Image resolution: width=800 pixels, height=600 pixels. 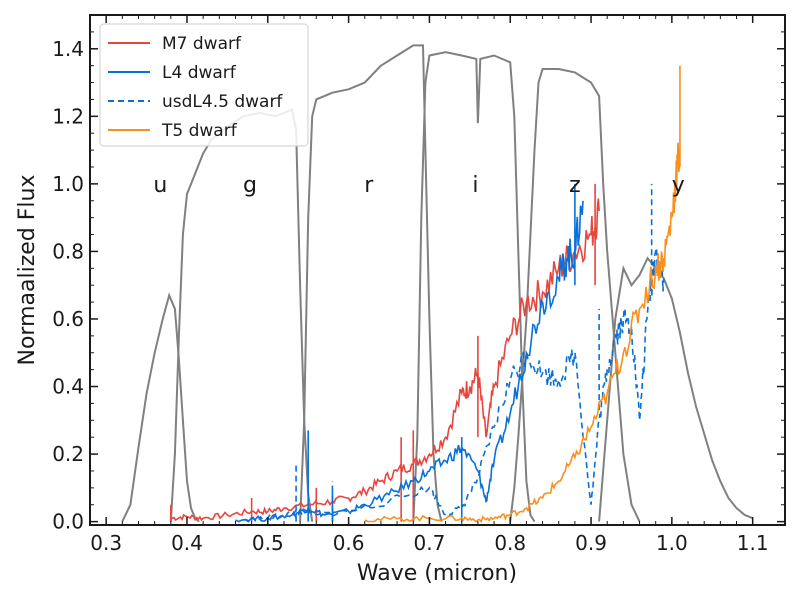 I want to click on legend: M7 dwarf L4 dwarf usdL4.5 dwarf T5 dwarf, so click(x=204, y=85).